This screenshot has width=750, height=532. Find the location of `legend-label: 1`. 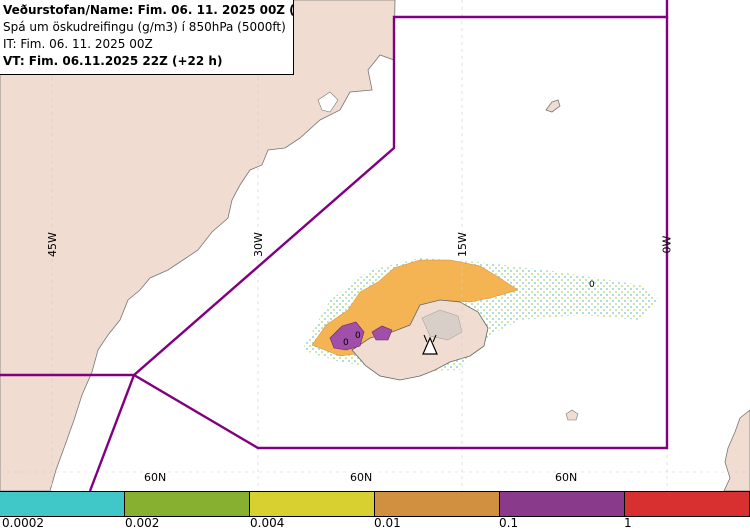

legend-label: 1 is located at coordinates (628, 523).